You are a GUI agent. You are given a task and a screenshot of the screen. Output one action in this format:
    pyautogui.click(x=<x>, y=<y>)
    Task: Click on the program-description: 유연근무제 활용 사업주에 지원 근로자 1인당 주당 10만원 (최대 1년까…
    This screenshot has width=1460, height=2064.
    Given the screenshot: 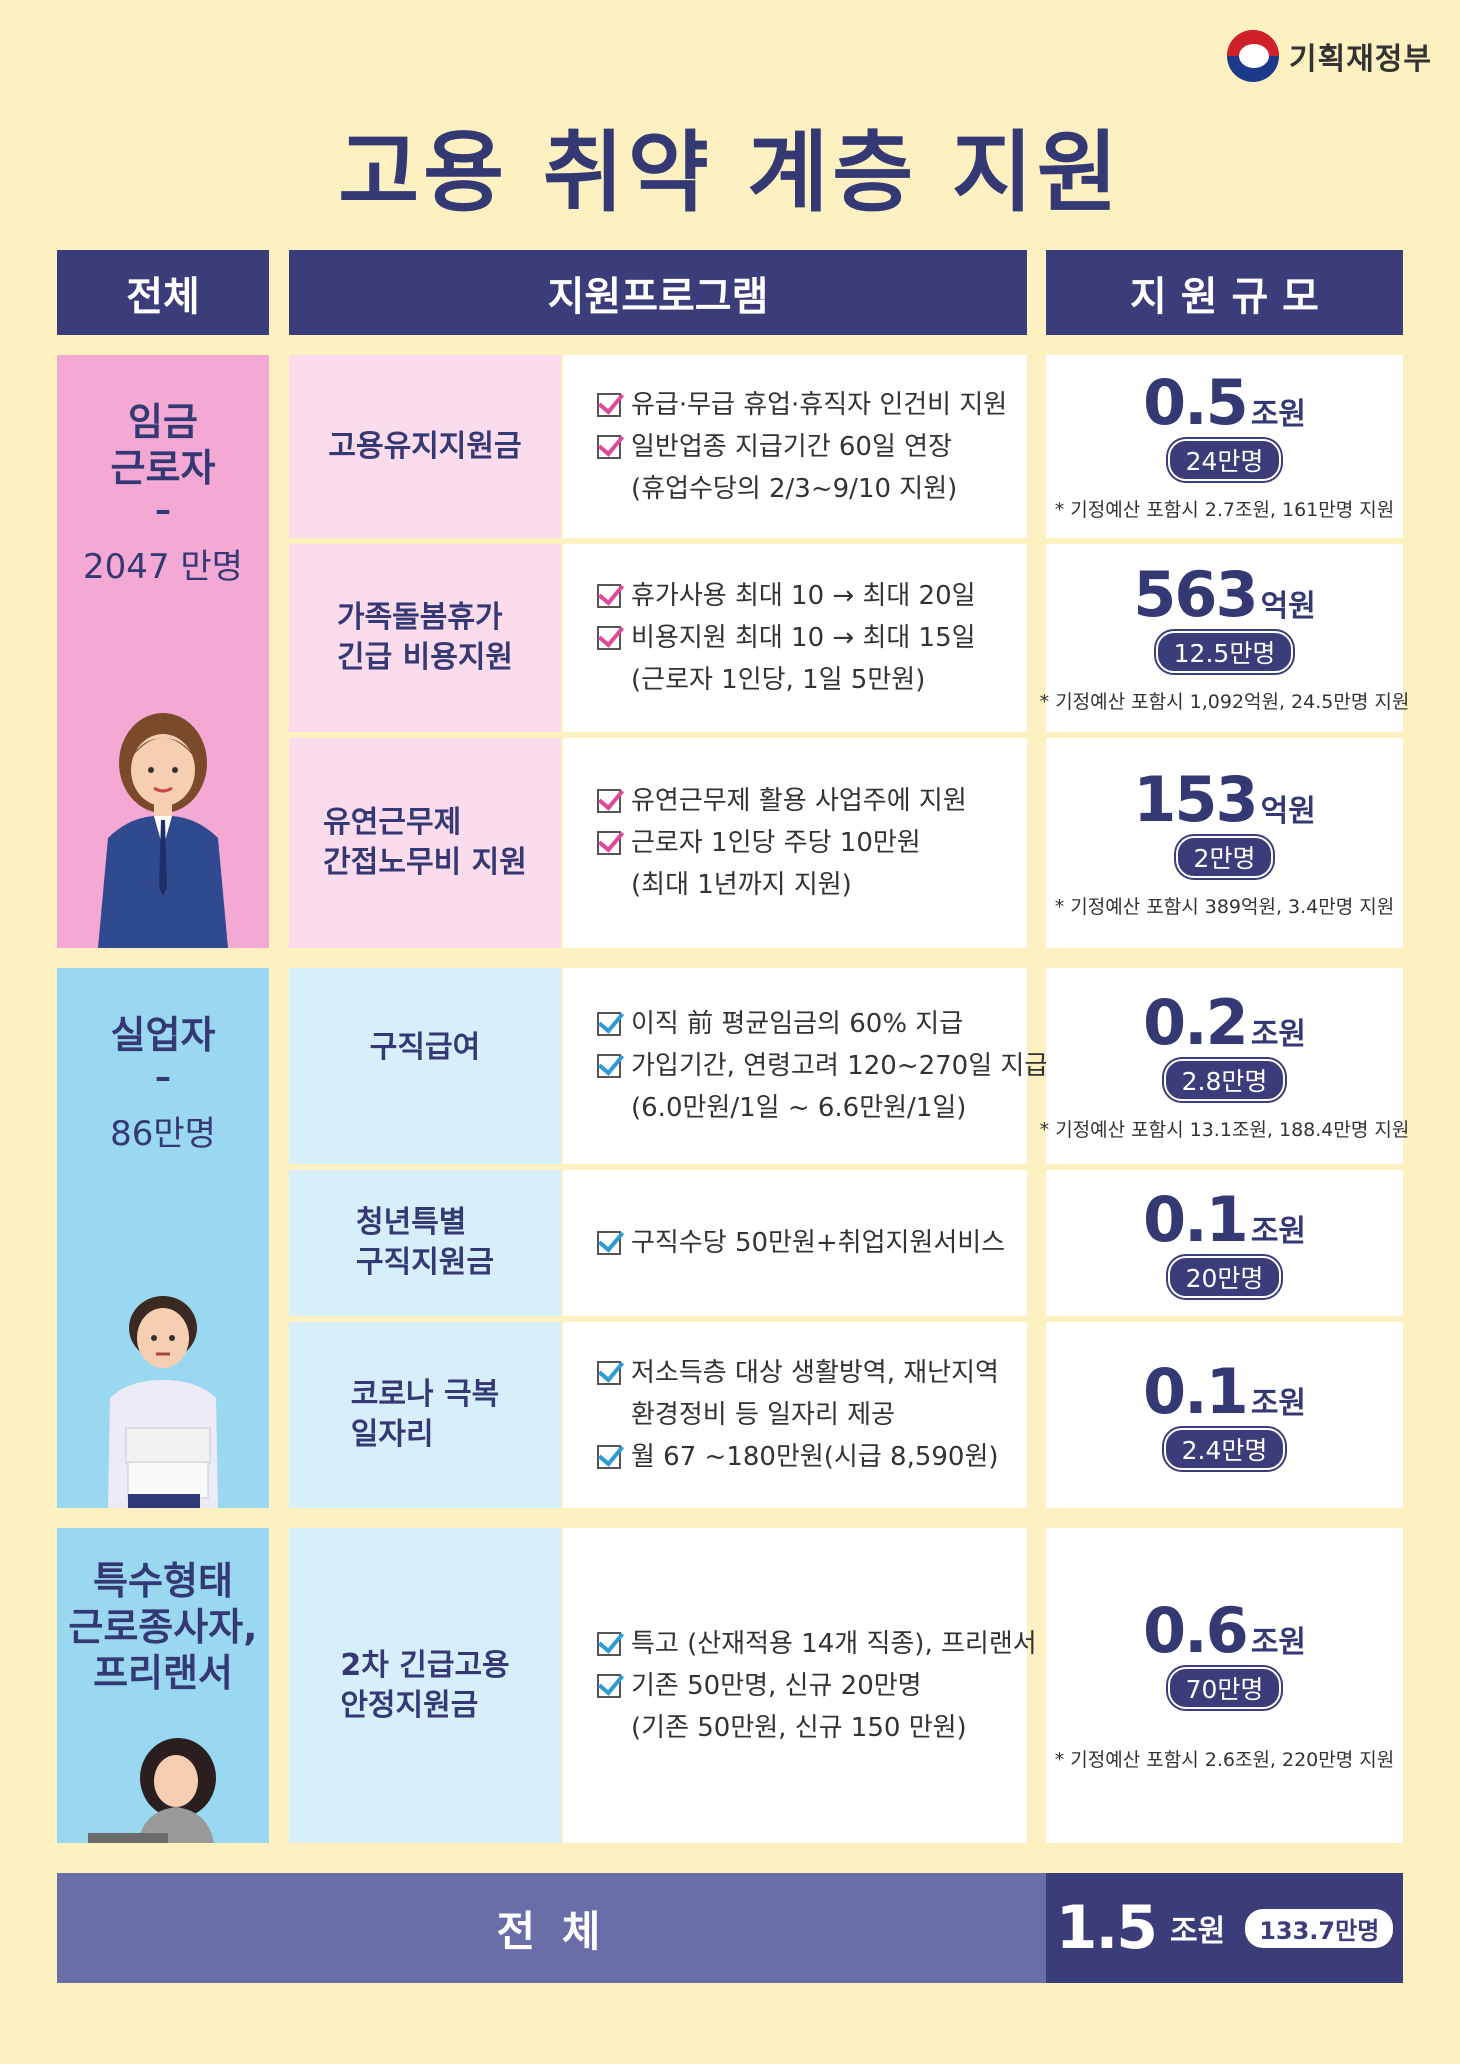 What is the action you would take?
    pyautogui.click(x=795, y=843)
    